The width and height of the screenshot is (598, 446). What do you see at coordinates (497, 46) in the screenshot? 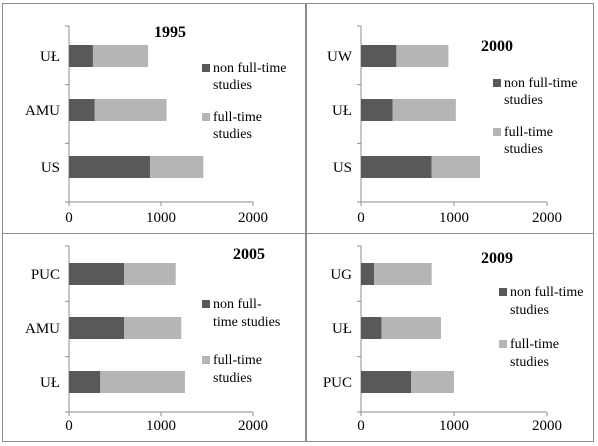
I see `chart-title: 2000` at bounding box center [497, 46].